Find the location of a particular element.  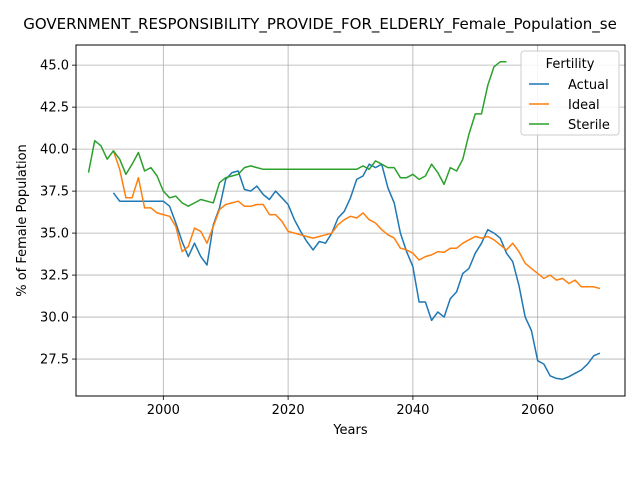

legend-box is located at coordinates (570, 93).